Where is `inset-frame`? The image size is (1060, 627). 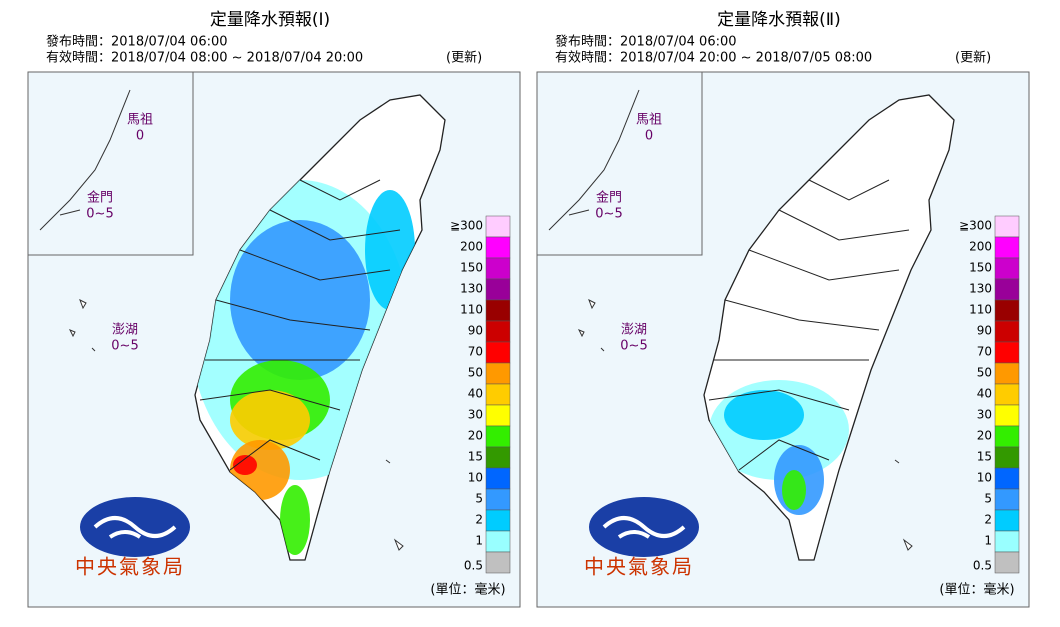
inset-frame is located at coordinates (110, 163).